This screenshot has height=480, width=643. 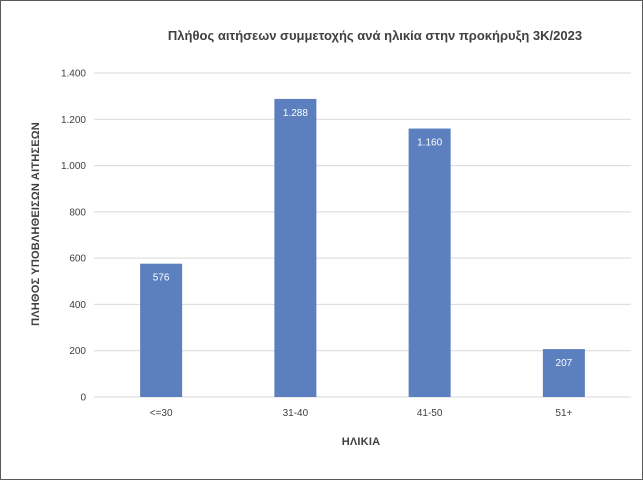 I want to click on x-axis-ticks: <=30 31-40 41-50 51+, so click(x=361, y=413).